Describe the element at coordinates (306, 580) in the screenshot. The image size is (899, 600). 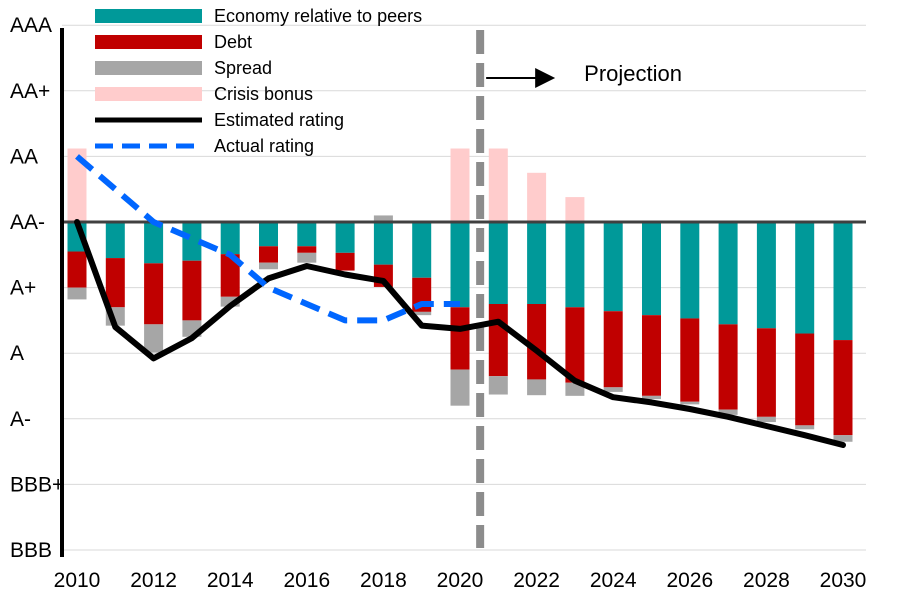
I see `x-tick-label: 2016` at that location.